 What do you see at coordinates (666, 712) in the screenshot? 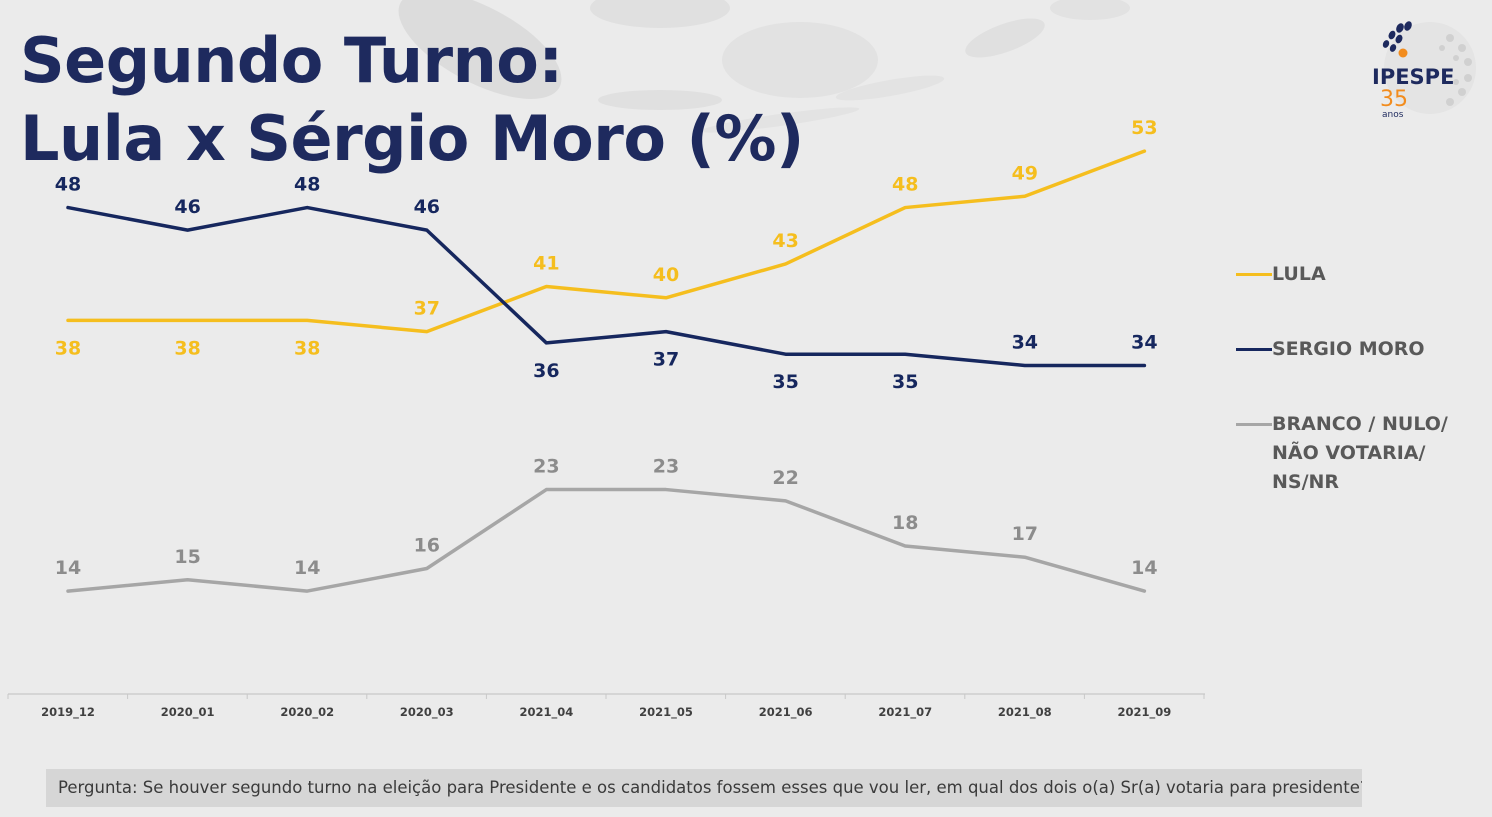
I see `x-tick-label: 2021_05` at bounding box center [666, 712].